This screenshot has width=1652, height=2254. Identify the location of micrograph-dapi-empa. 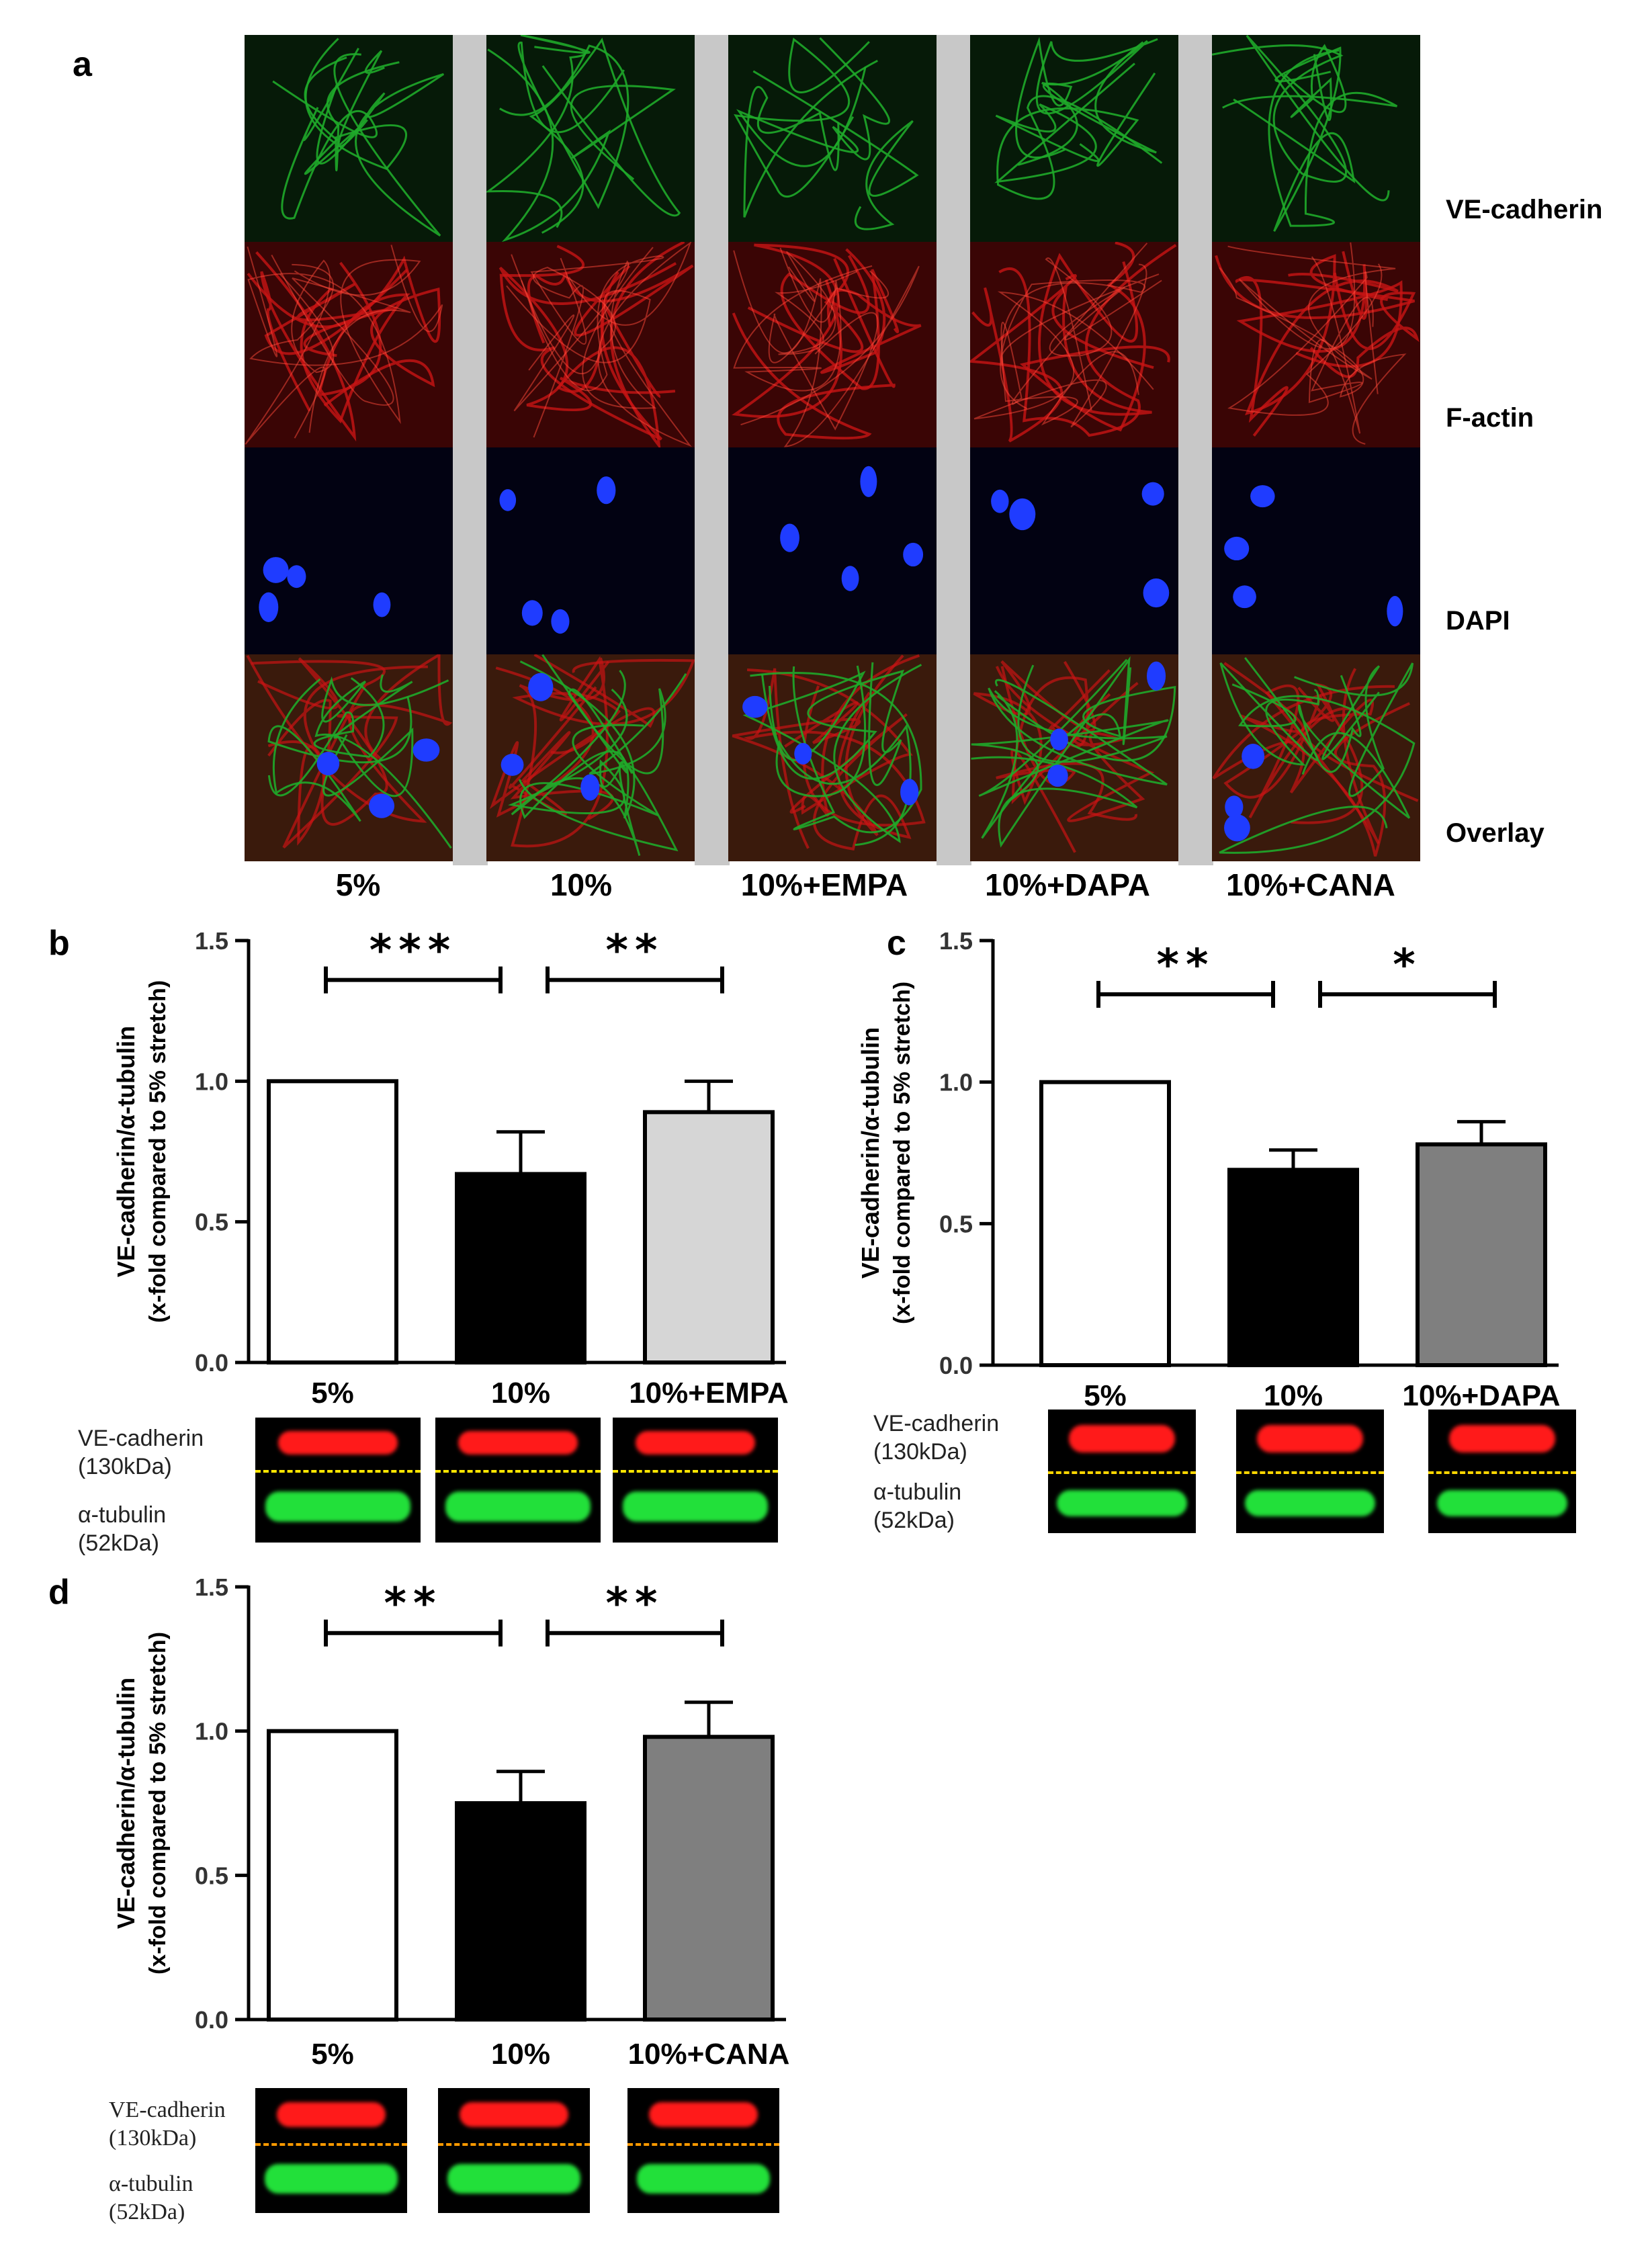
(832, 550).